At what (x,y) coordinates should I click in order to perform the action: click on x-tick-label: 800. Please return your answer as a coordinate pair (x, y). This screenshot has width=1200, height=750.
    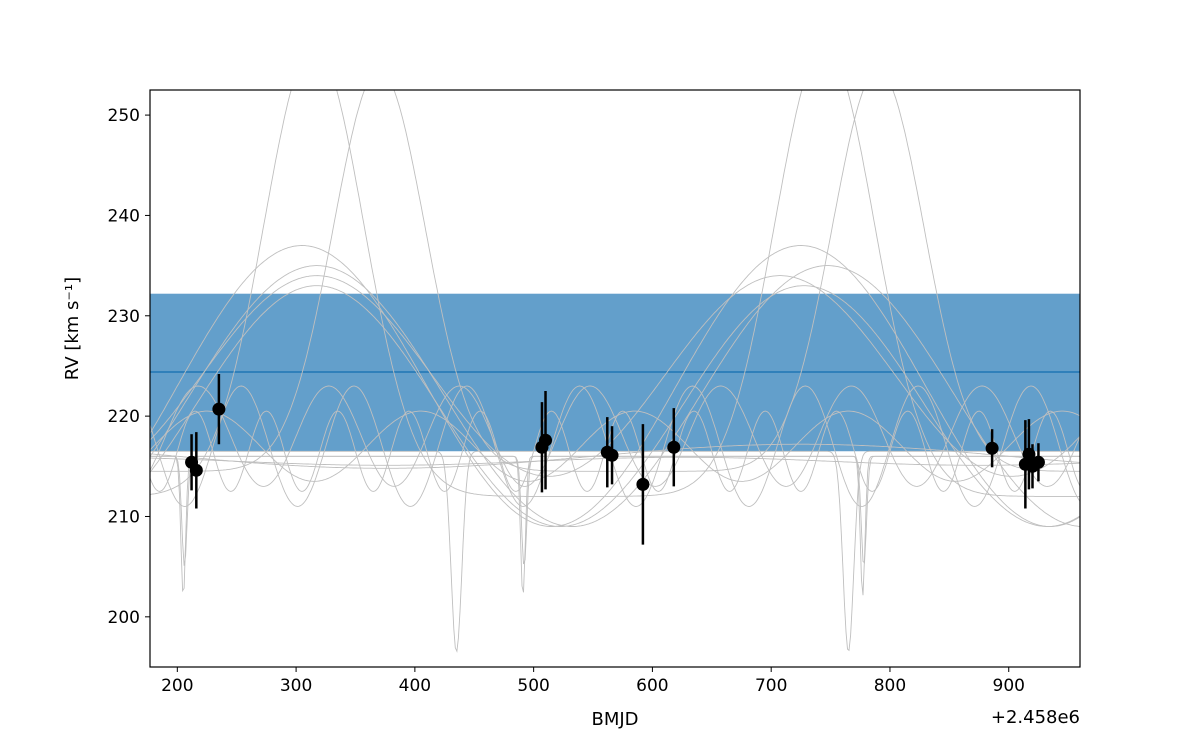
    Looking at the image, I should click on (890, 686).